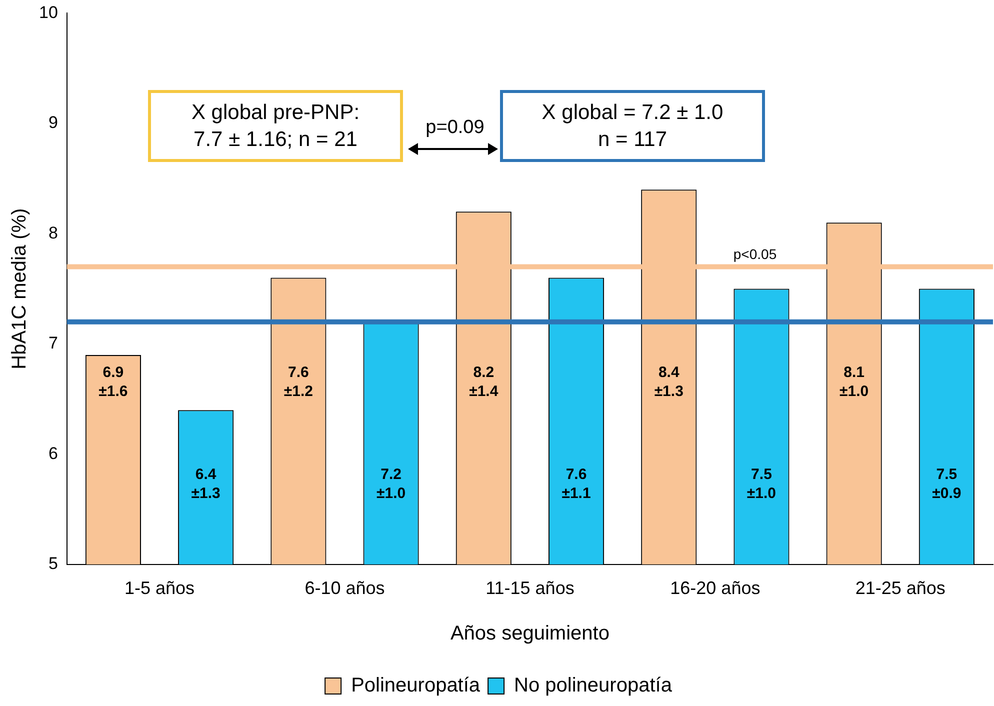 The image size is (994, 706). What do you see at coordinates (669, 382) in the screenshot?
I see `data-label: 8.4 ±1.3` at bounding box center [669, 382].